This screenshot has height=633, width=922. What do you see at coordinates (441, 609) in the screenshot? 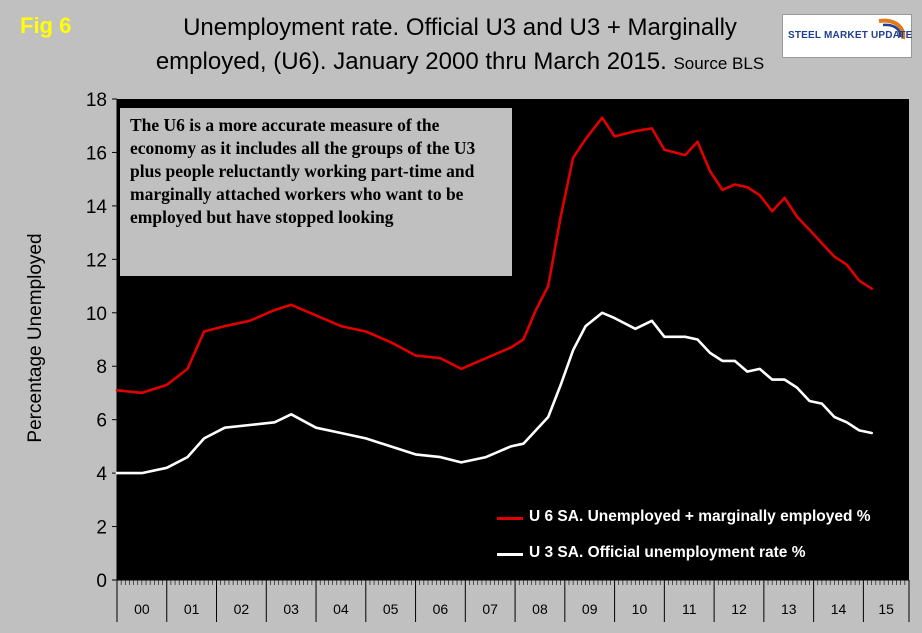
I see `x-tick-label: 06` at bounding box center [441, 609].